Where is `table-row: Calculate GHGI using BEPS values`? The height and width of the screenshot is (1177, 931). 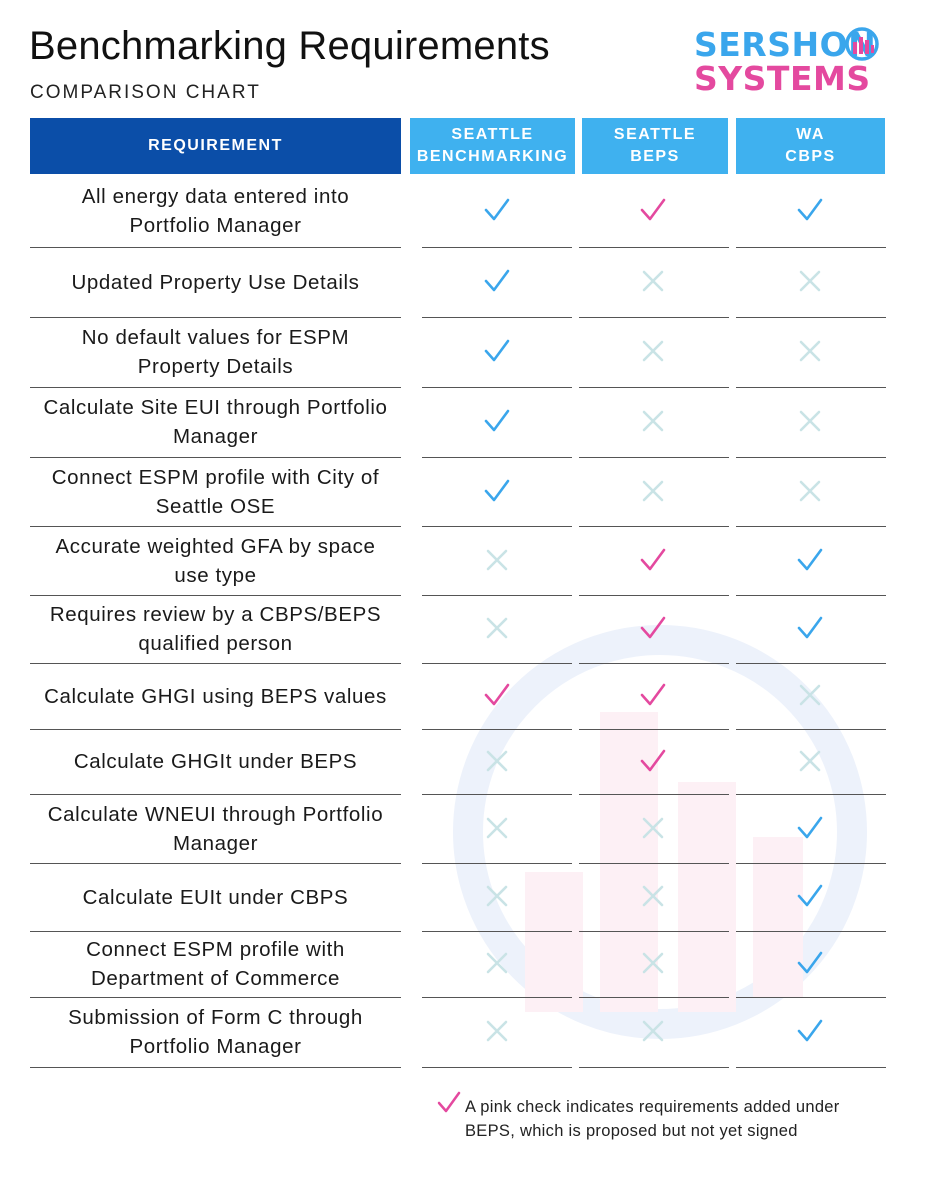
table-row: Calculate GHGI using BEPS values is located at coordinates (465, 697).